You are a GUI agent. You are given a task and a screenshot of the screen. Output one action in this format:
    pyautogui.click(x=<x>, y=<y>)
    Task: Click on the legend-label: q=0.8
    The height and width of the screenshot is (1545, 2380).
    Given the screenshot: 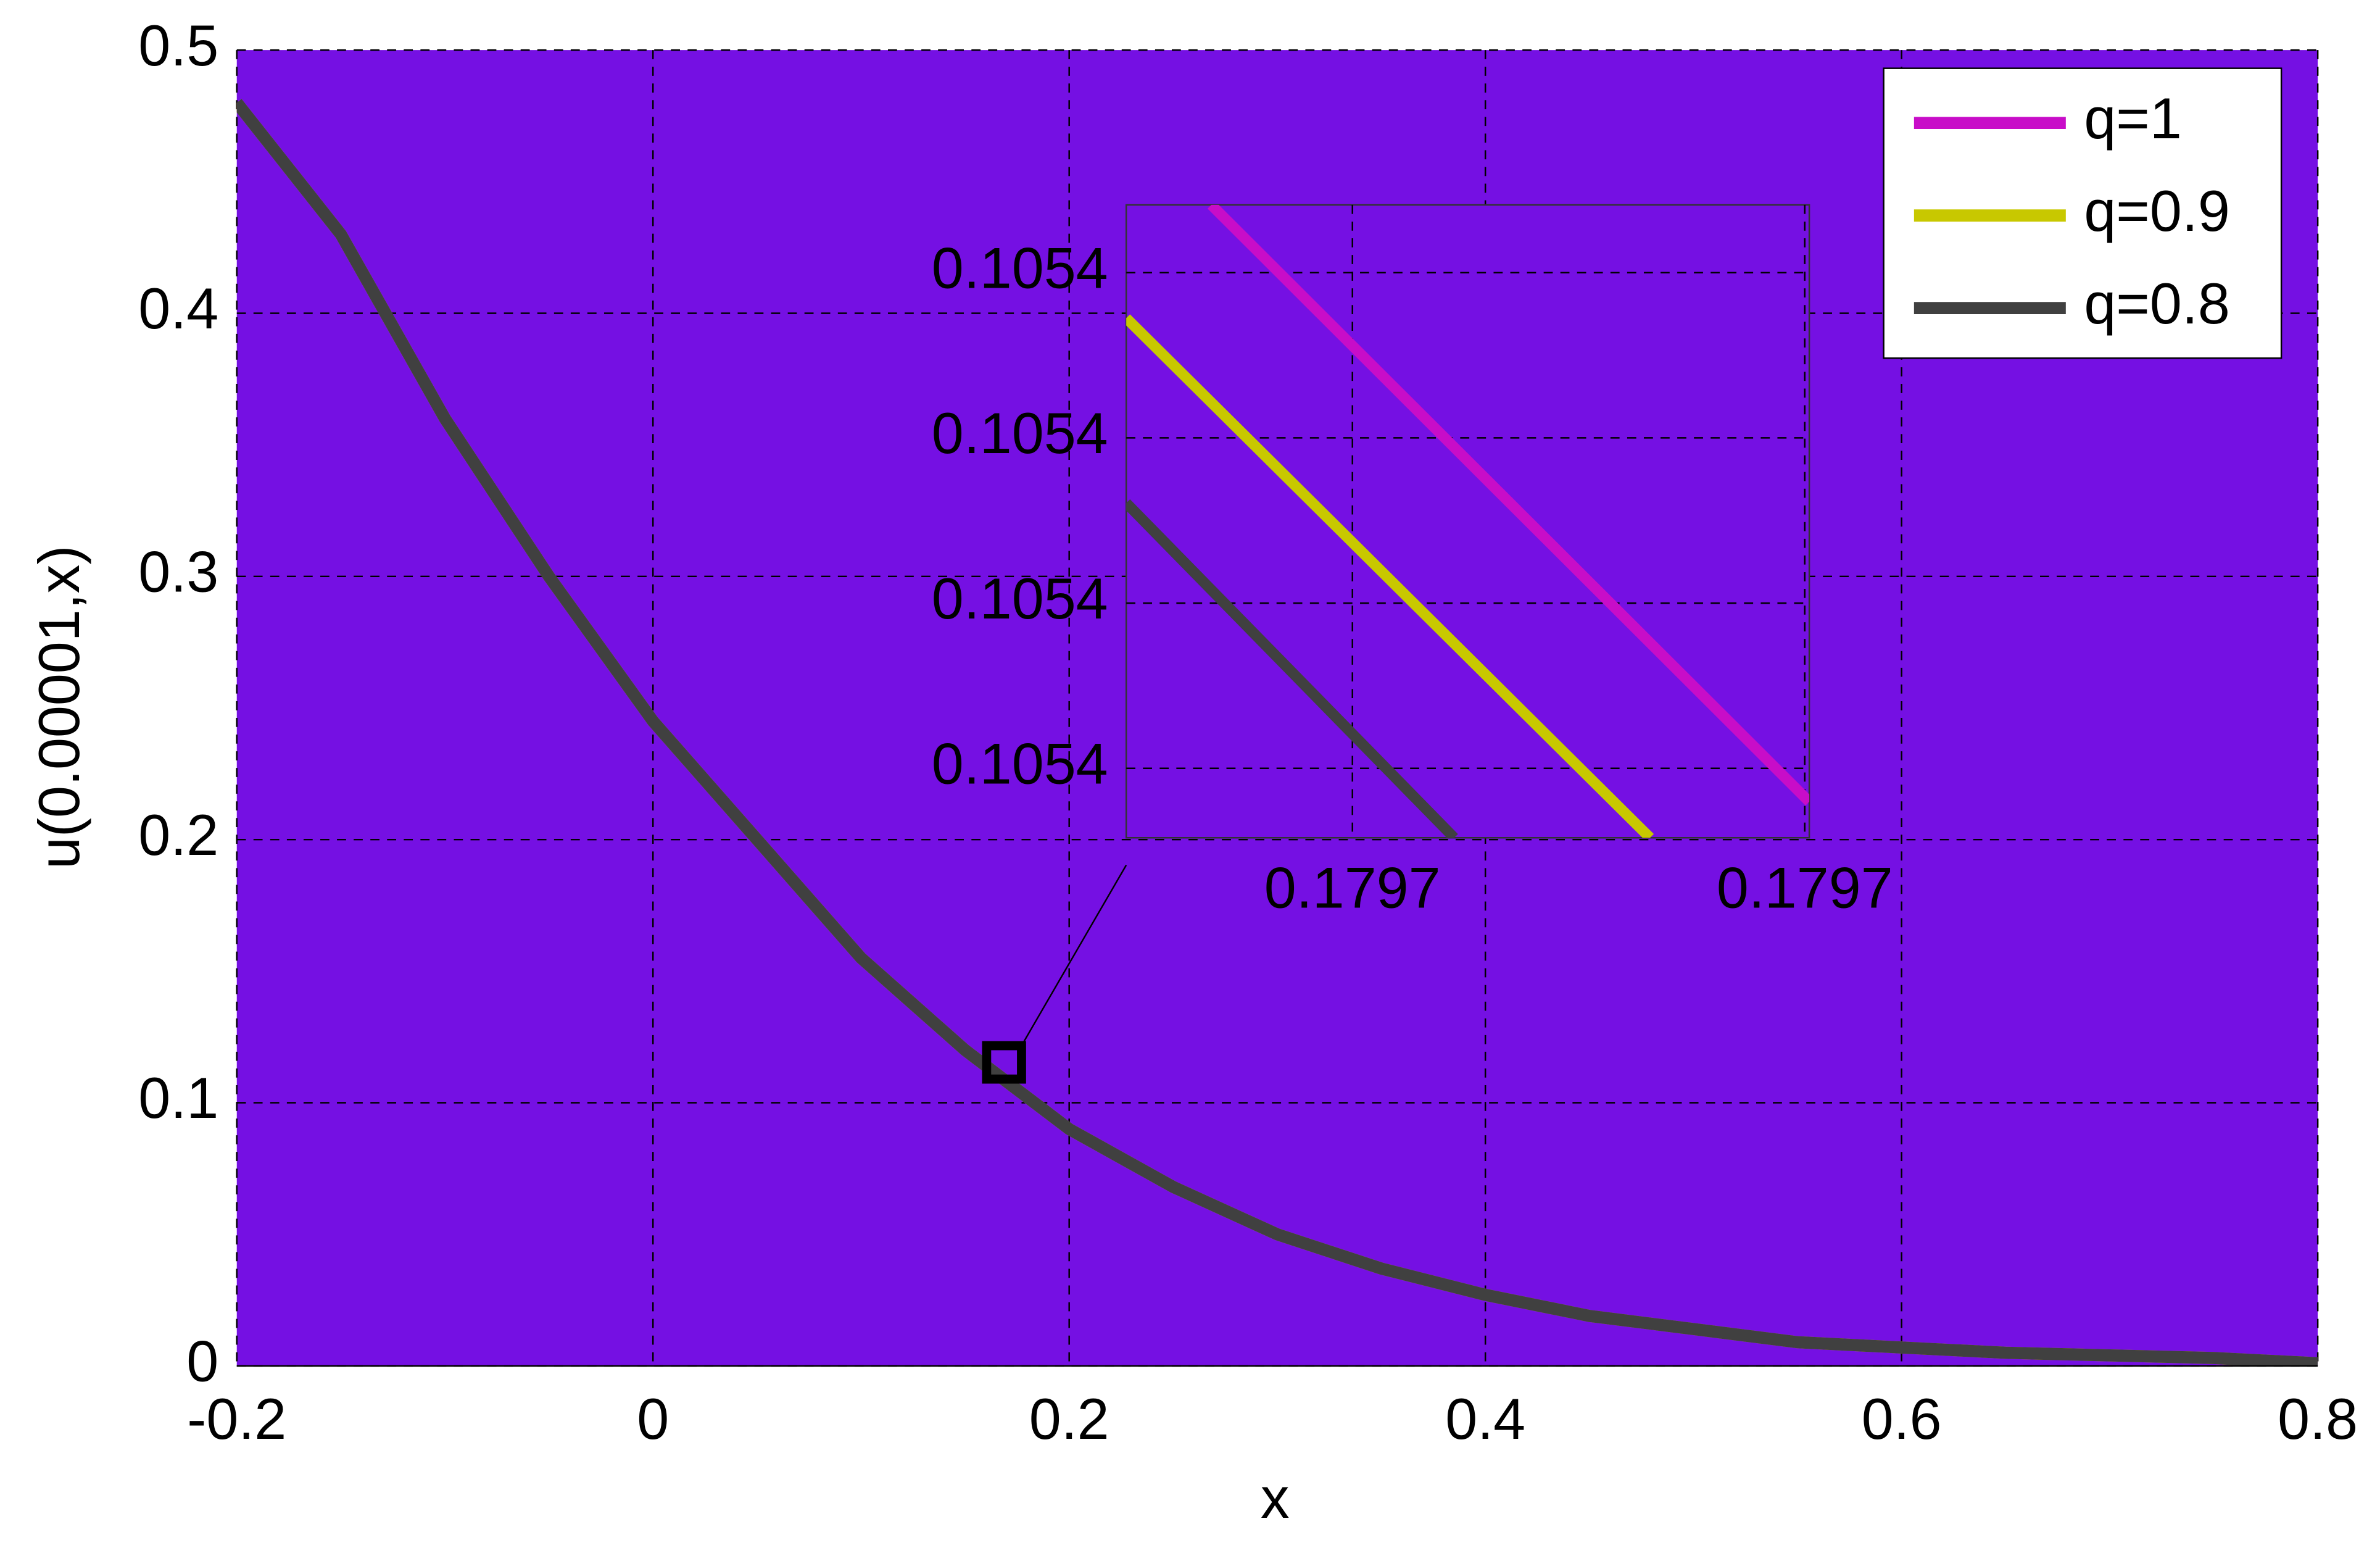 What is the action you would take?
    pyautogui.click(x=2156, y=304)
    